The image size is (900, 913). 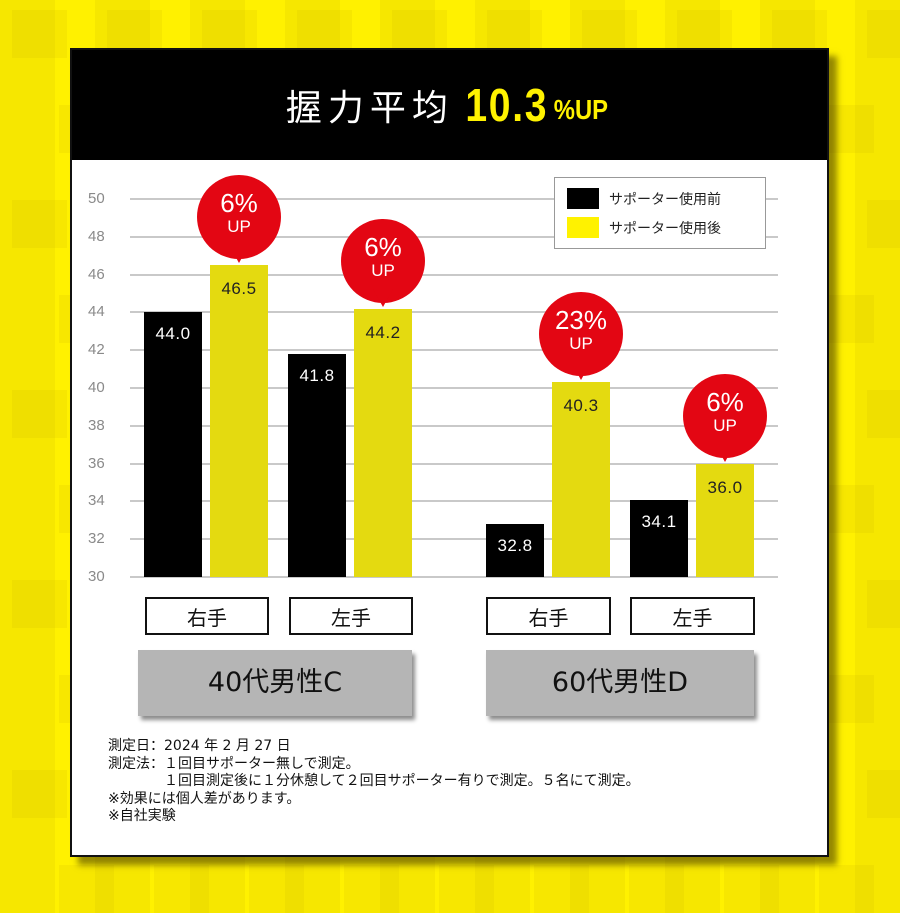 I want to click on y-tick-label: 42, so click(x=96, y=349).